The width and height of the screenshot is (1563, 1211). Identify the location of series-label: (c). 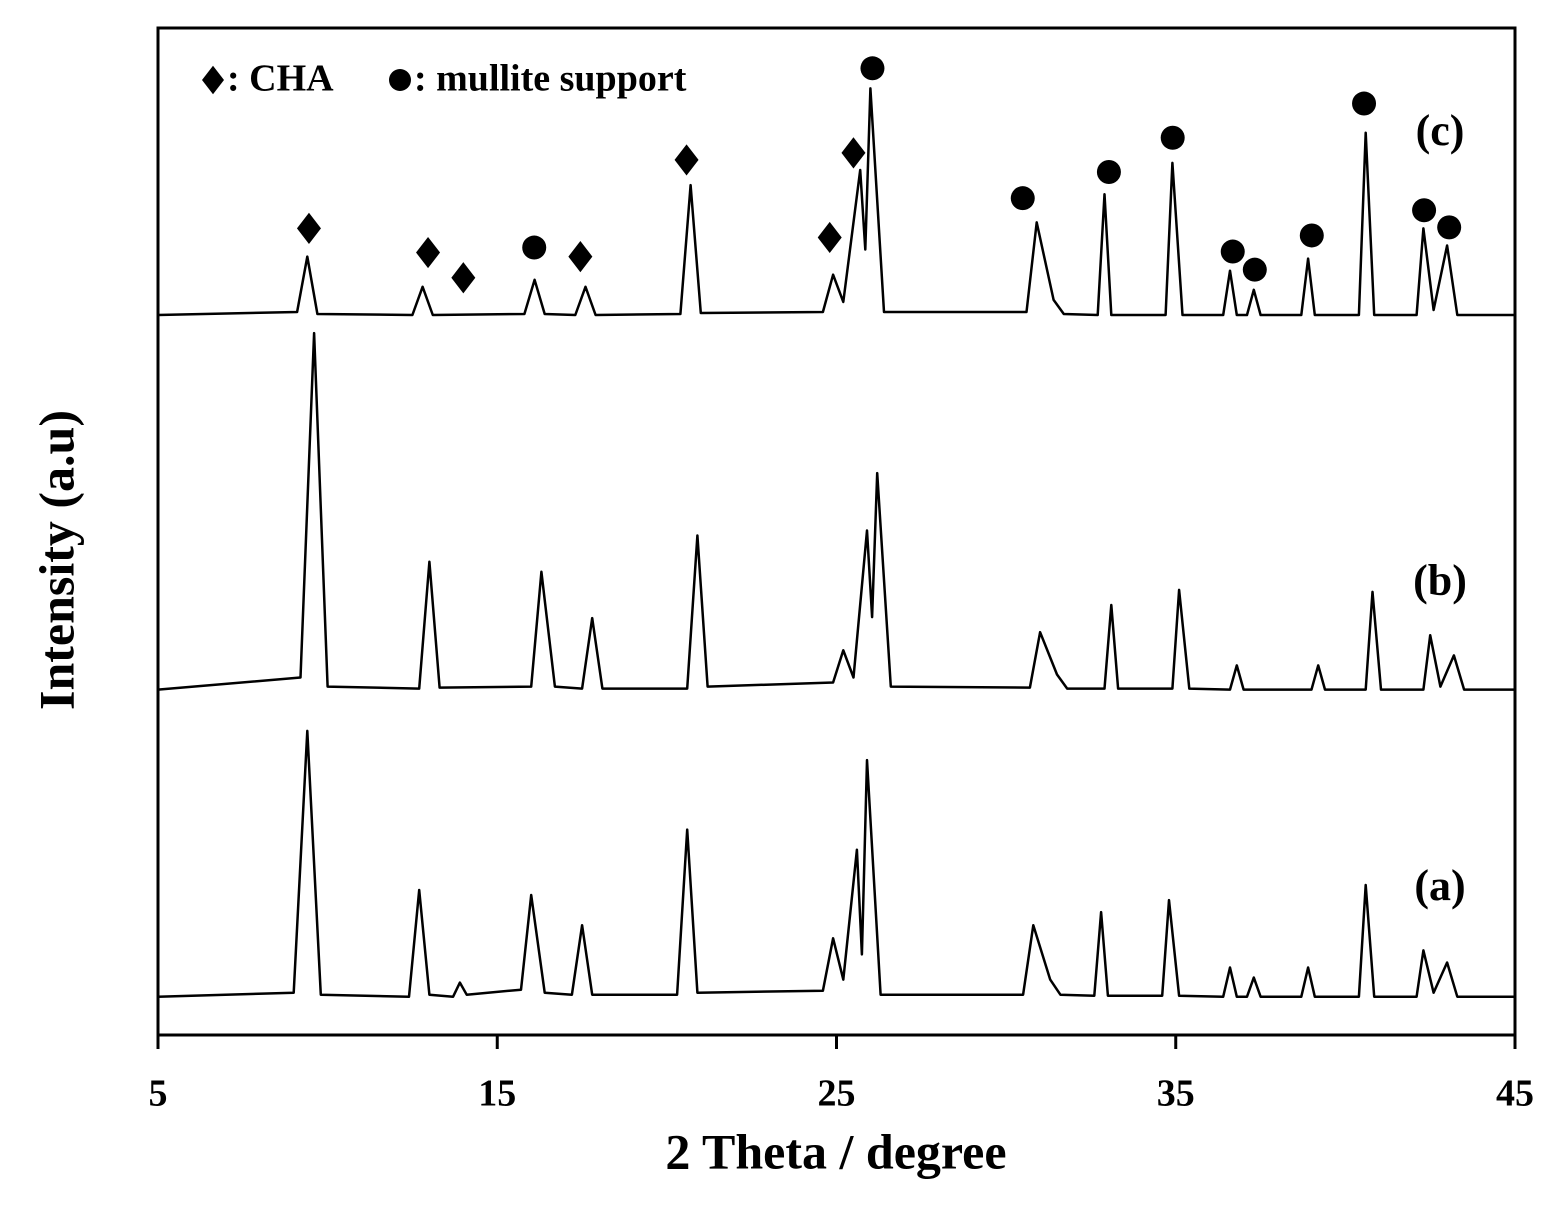
(1440, 130).